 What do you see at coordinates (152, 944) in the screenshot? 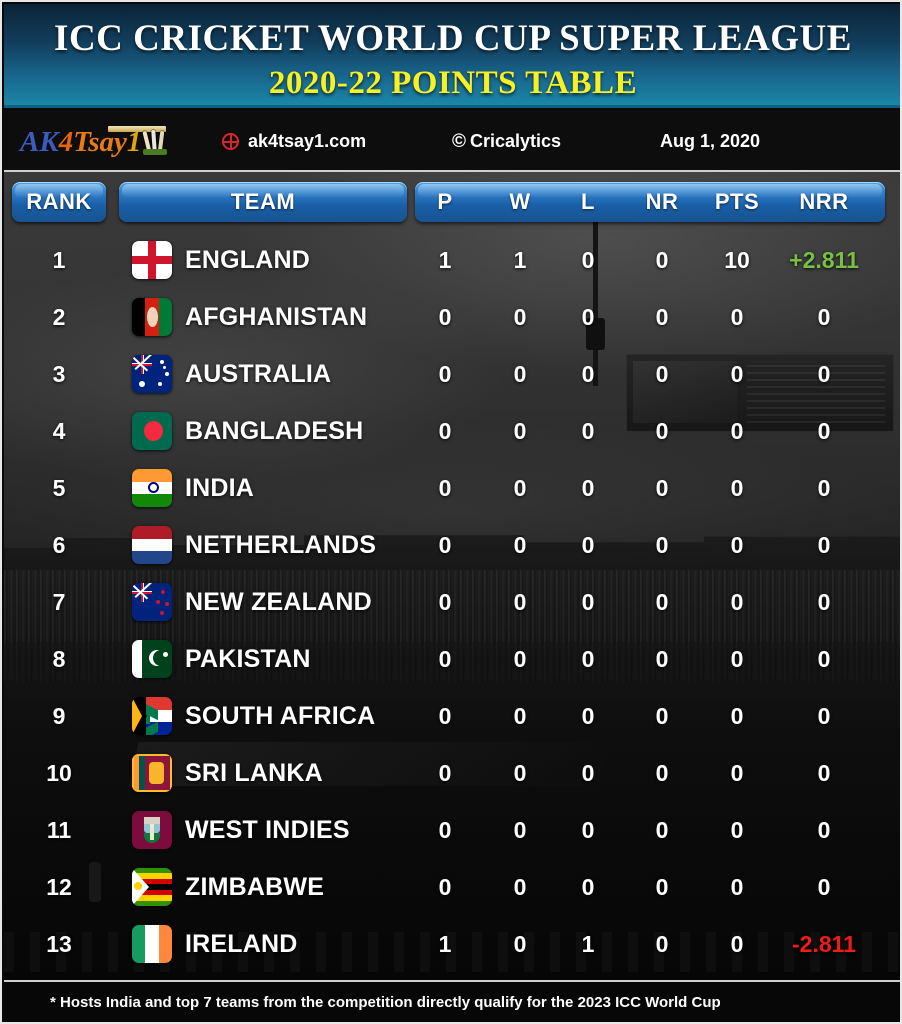
I see `flag-ireland-icon` at bounding box center [152, 944].